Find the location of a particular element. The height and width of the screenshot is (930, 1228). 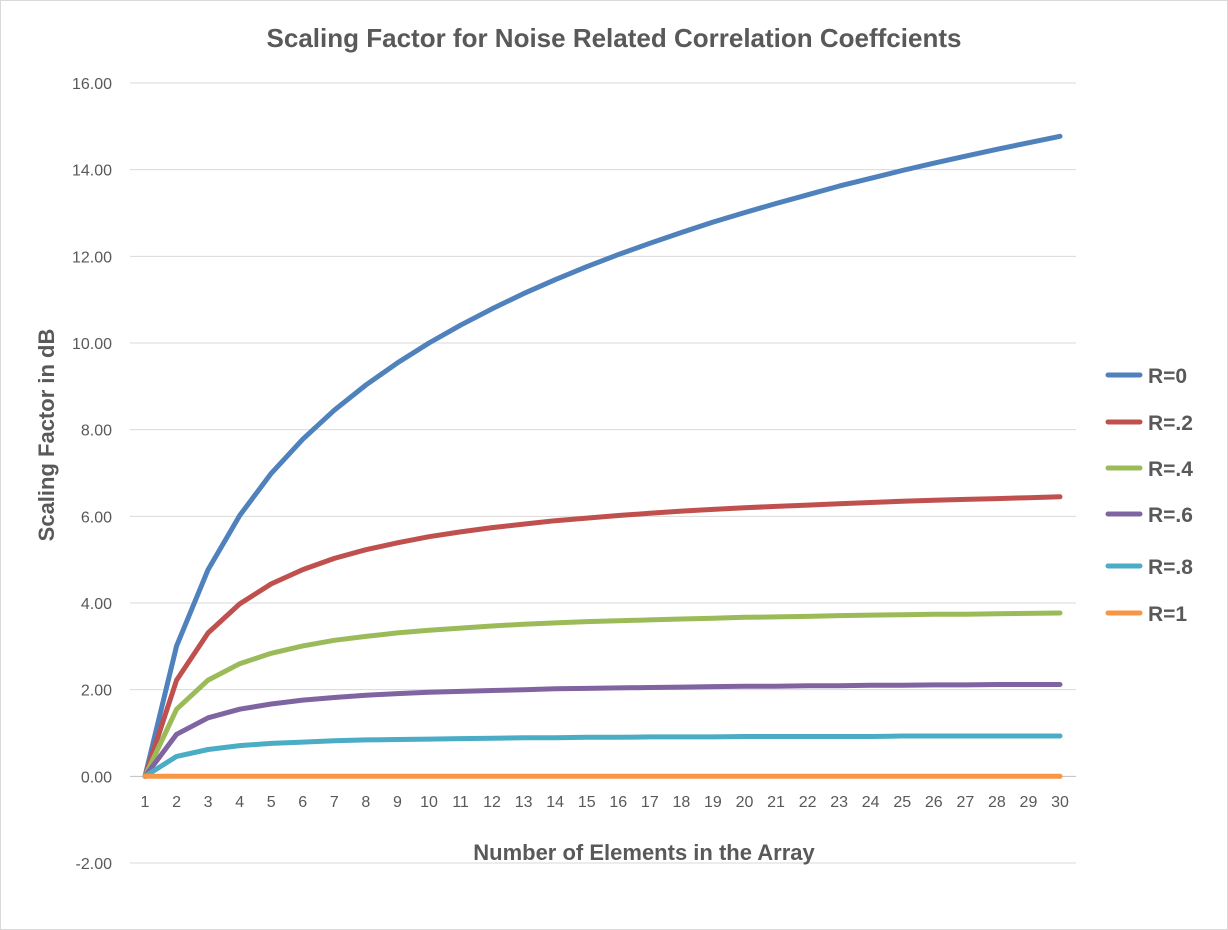

x-tick-label: 16 is located at coordinates (618, 802).